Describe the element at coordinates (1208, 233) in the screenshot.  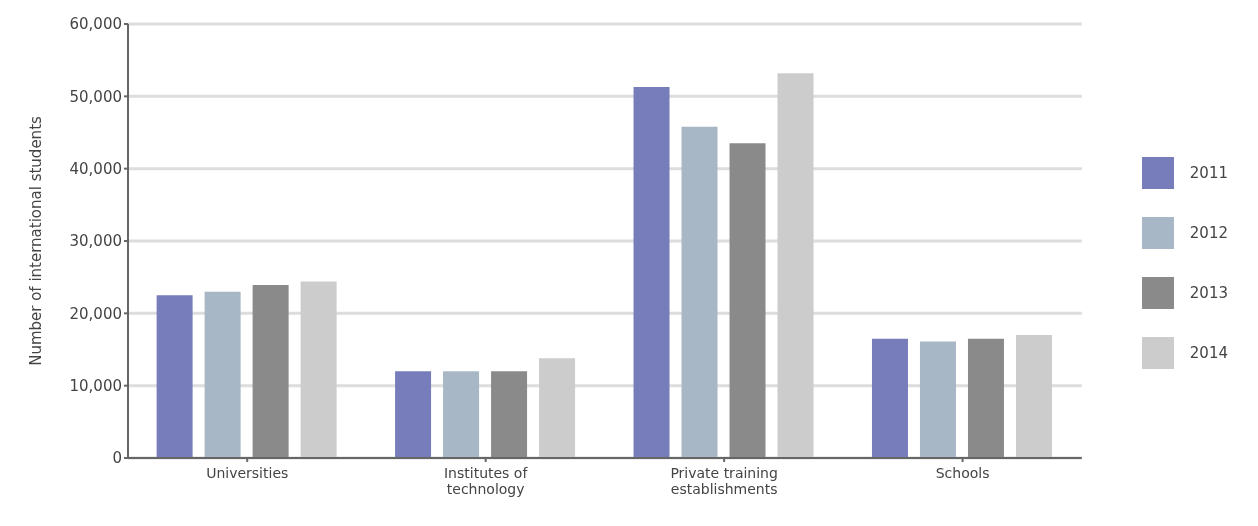
I see `legend-label: 2012` at that location.